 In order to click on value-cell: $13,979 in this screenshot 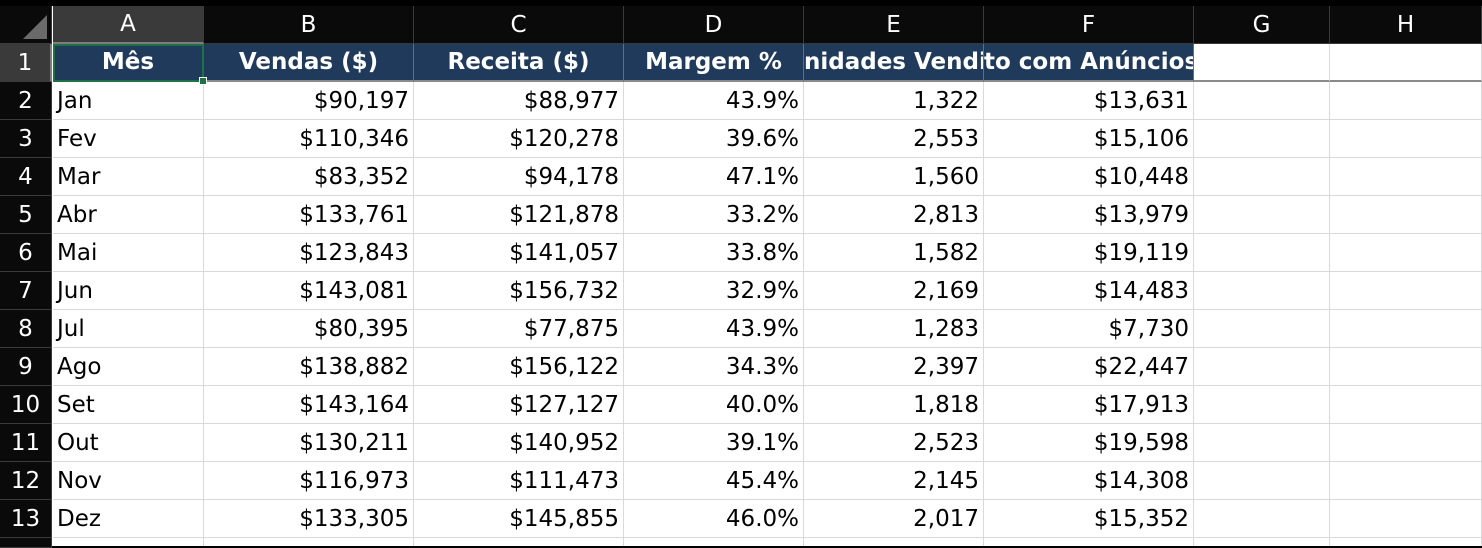, I will do `click(1089, 215)`.